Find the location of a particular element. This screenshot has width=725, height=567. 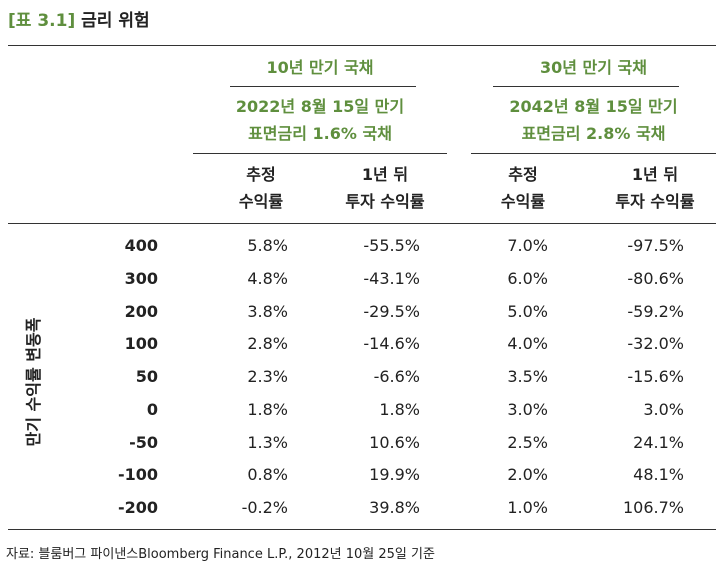

group-30y-name: 30년 만기 국채 is located at coordinates (593, 67).